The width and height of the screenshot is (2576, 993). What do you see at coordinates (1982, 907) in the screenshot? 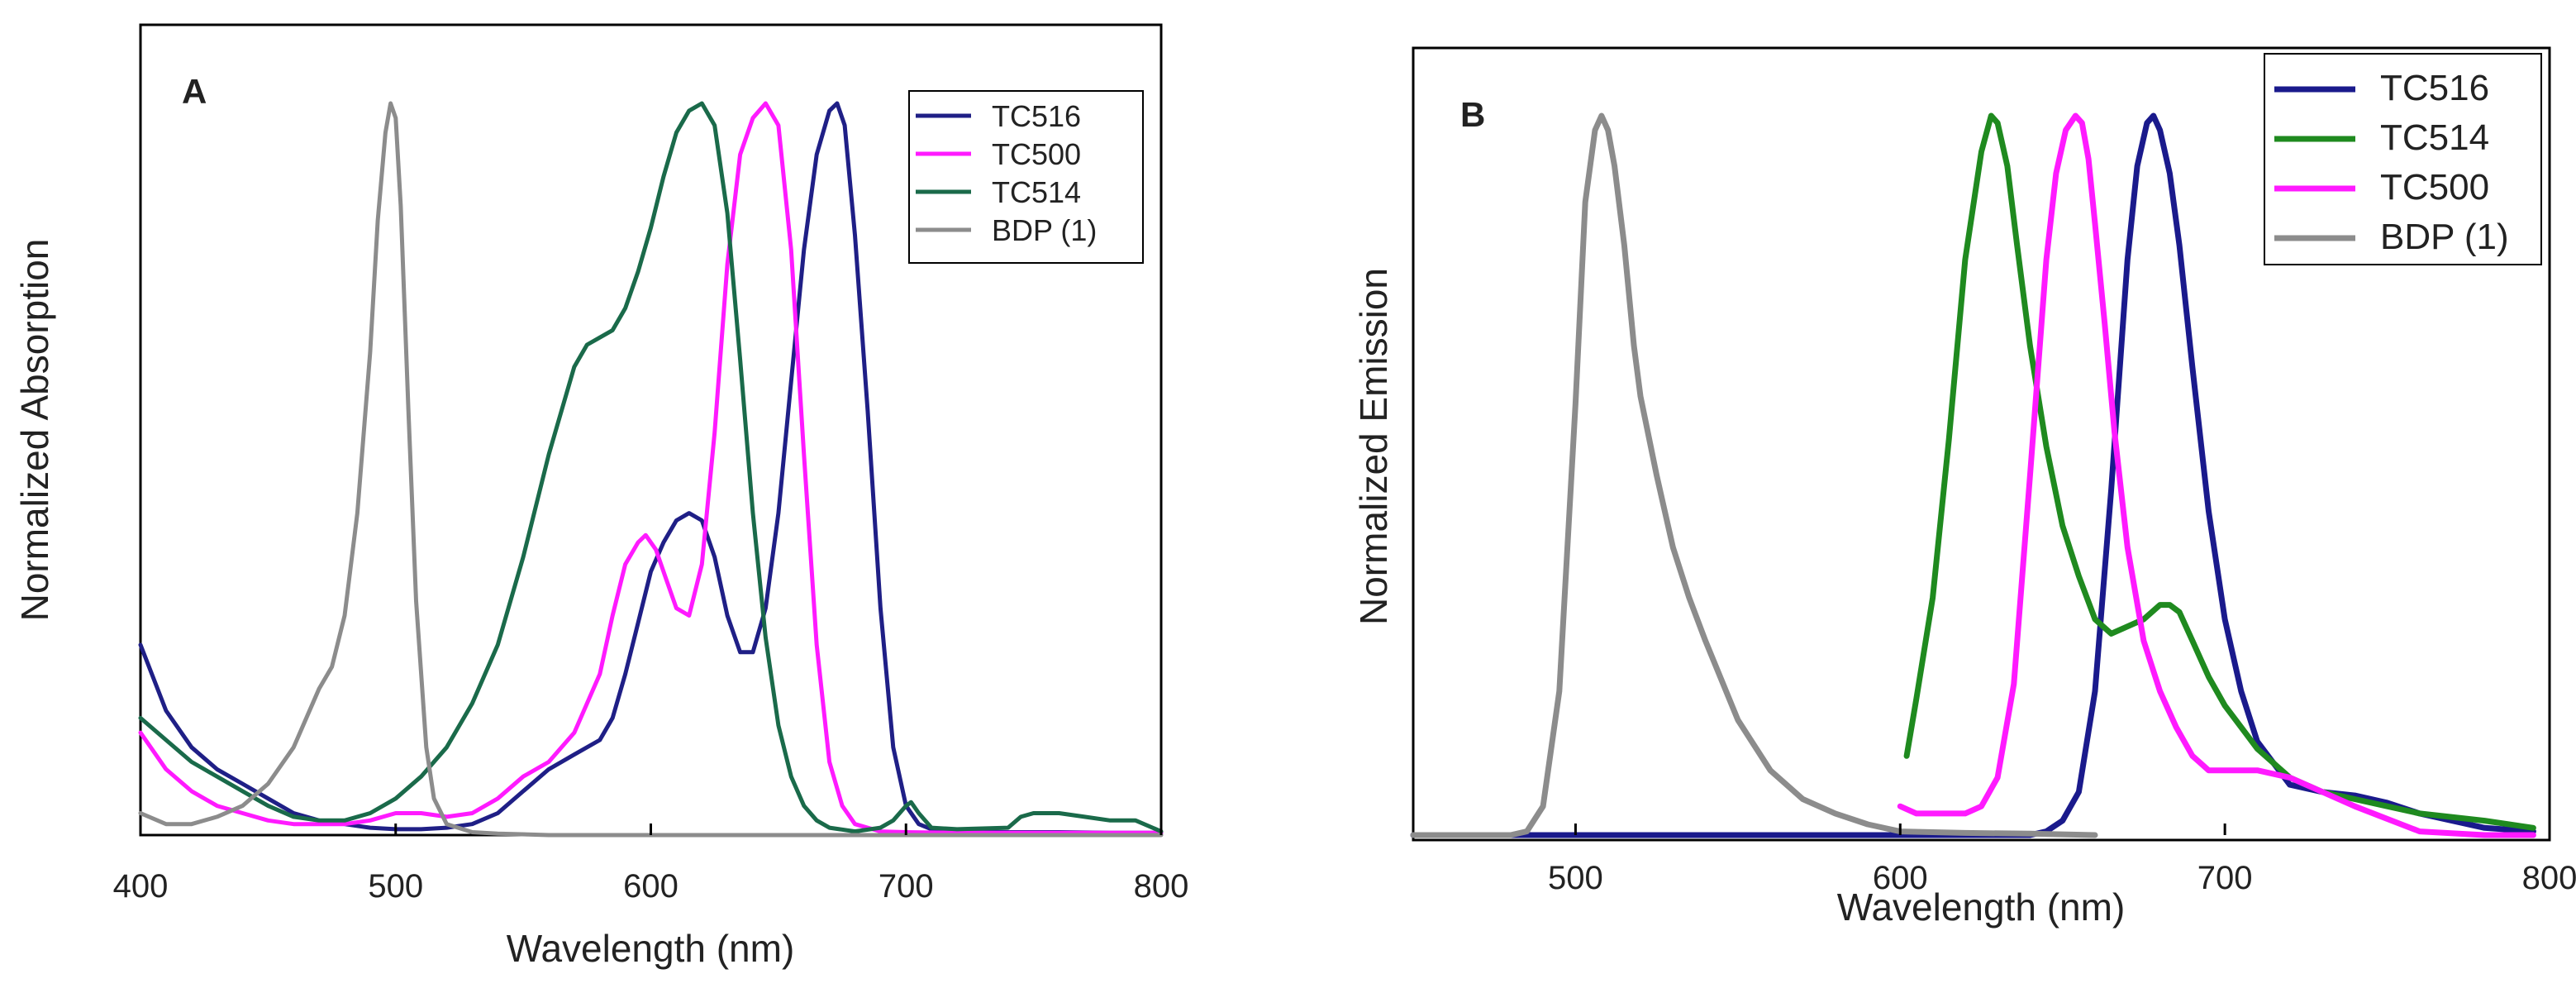
I see `panel-b-x-axis-title: Wavelength (nm)` at bounding box center [1982, 907].